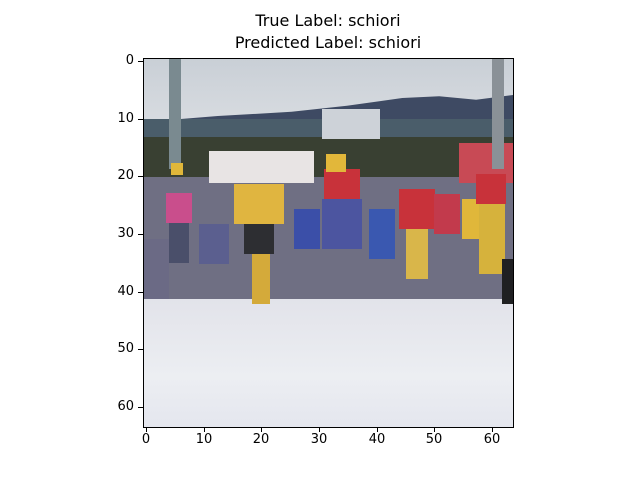 The image size is (640, 480). Describe the element at coordinates (146, 439) in the screenshot. I see `x-tick-label: 0` at that location.